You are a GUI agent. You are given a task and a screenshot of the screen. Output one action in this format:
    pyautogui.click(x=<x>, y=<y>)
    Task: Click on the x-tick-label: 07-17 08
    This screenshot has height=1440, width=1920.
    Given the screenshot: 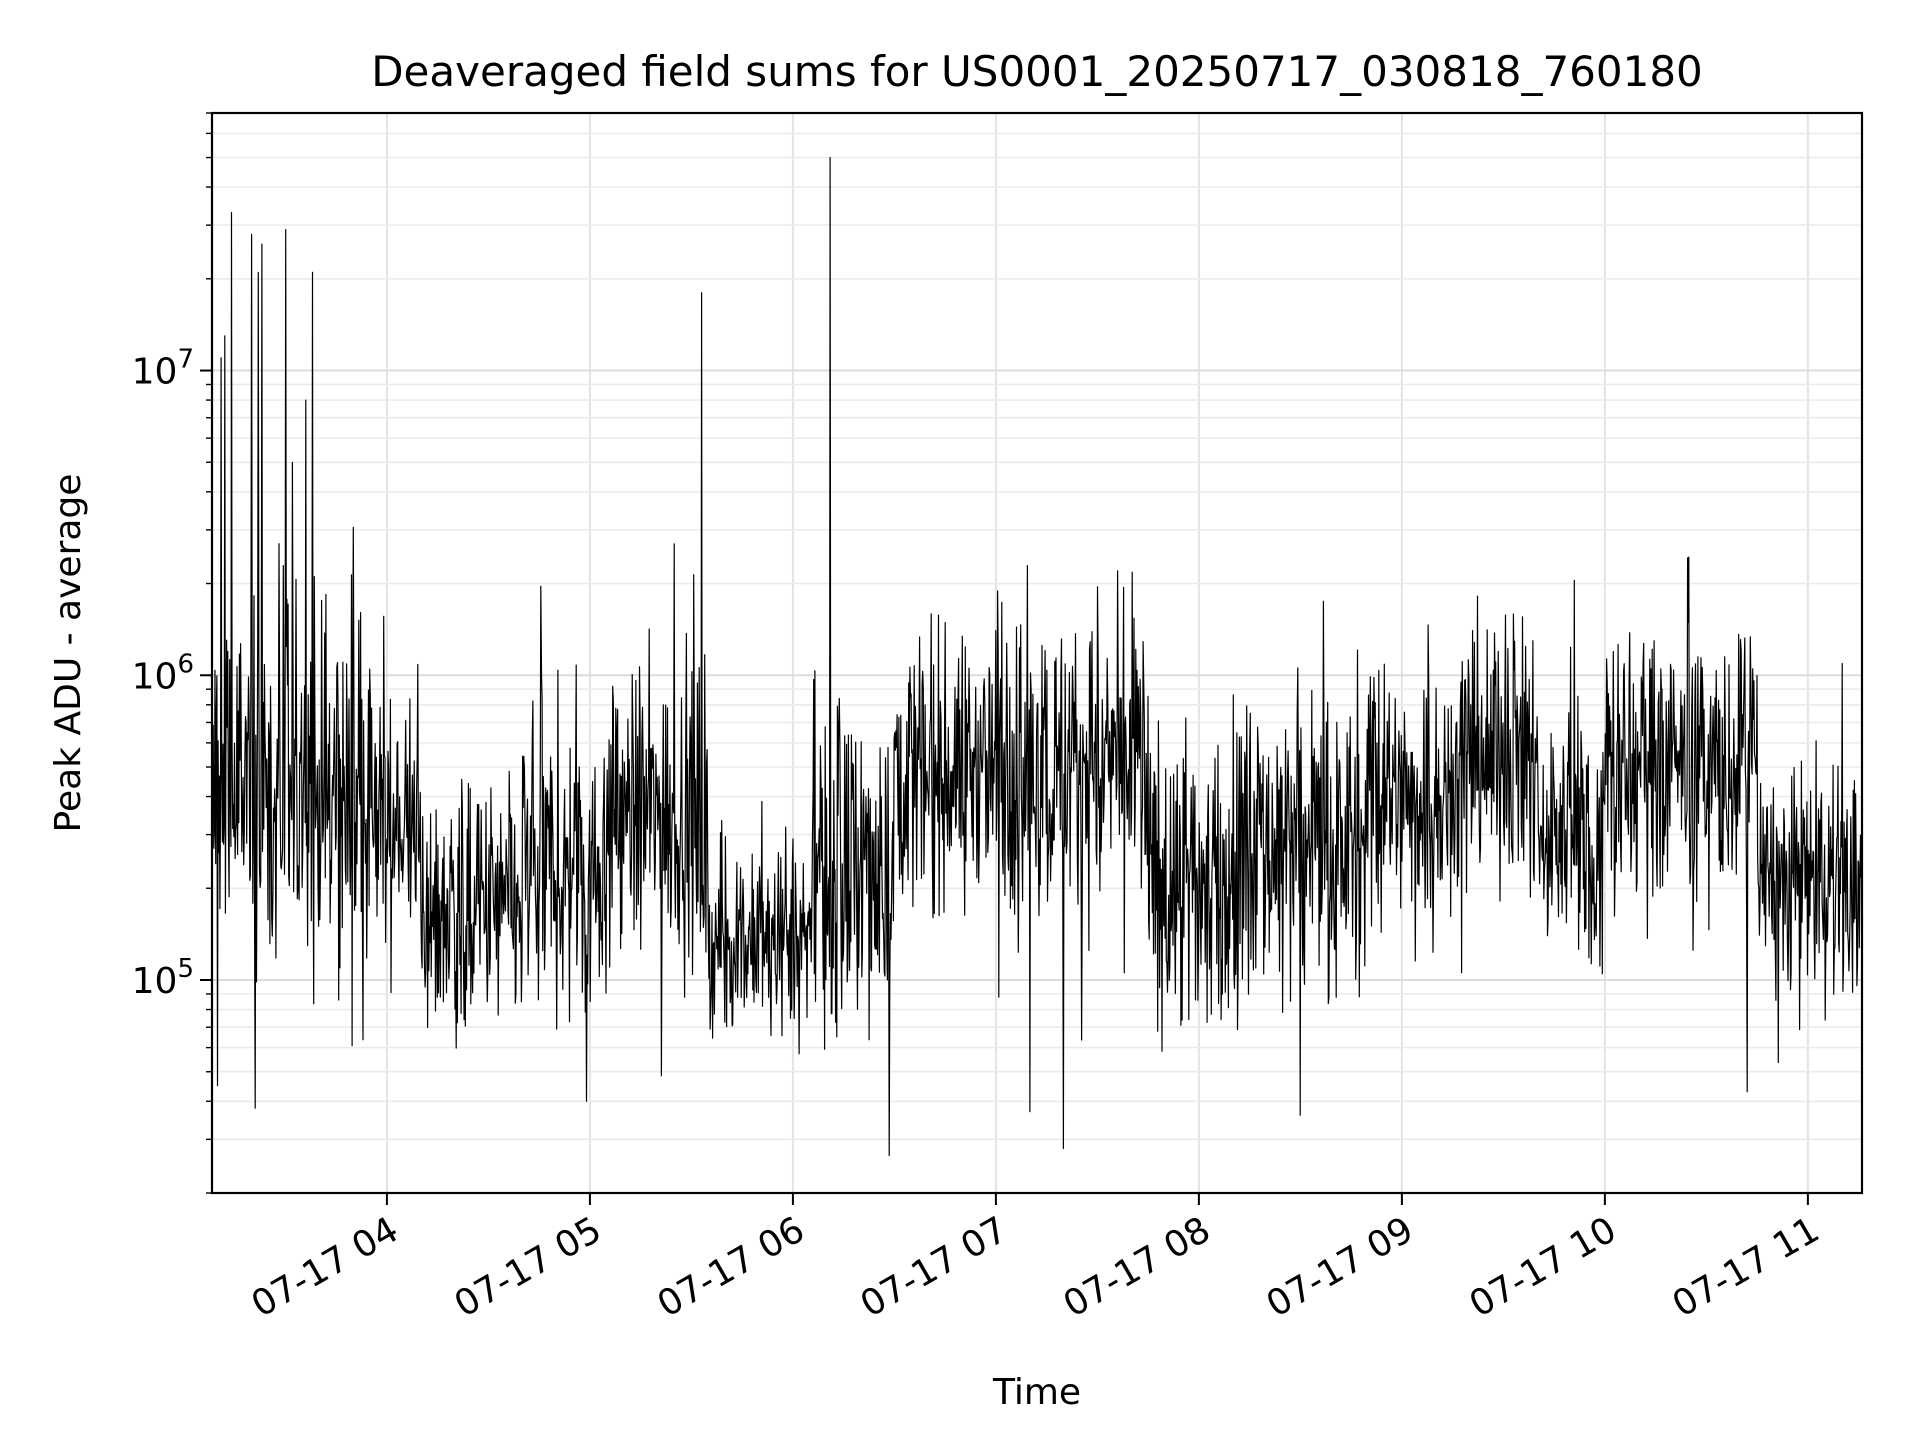 What is the action you would take?
    pyautogui.click(x=1137, y=1267)
    